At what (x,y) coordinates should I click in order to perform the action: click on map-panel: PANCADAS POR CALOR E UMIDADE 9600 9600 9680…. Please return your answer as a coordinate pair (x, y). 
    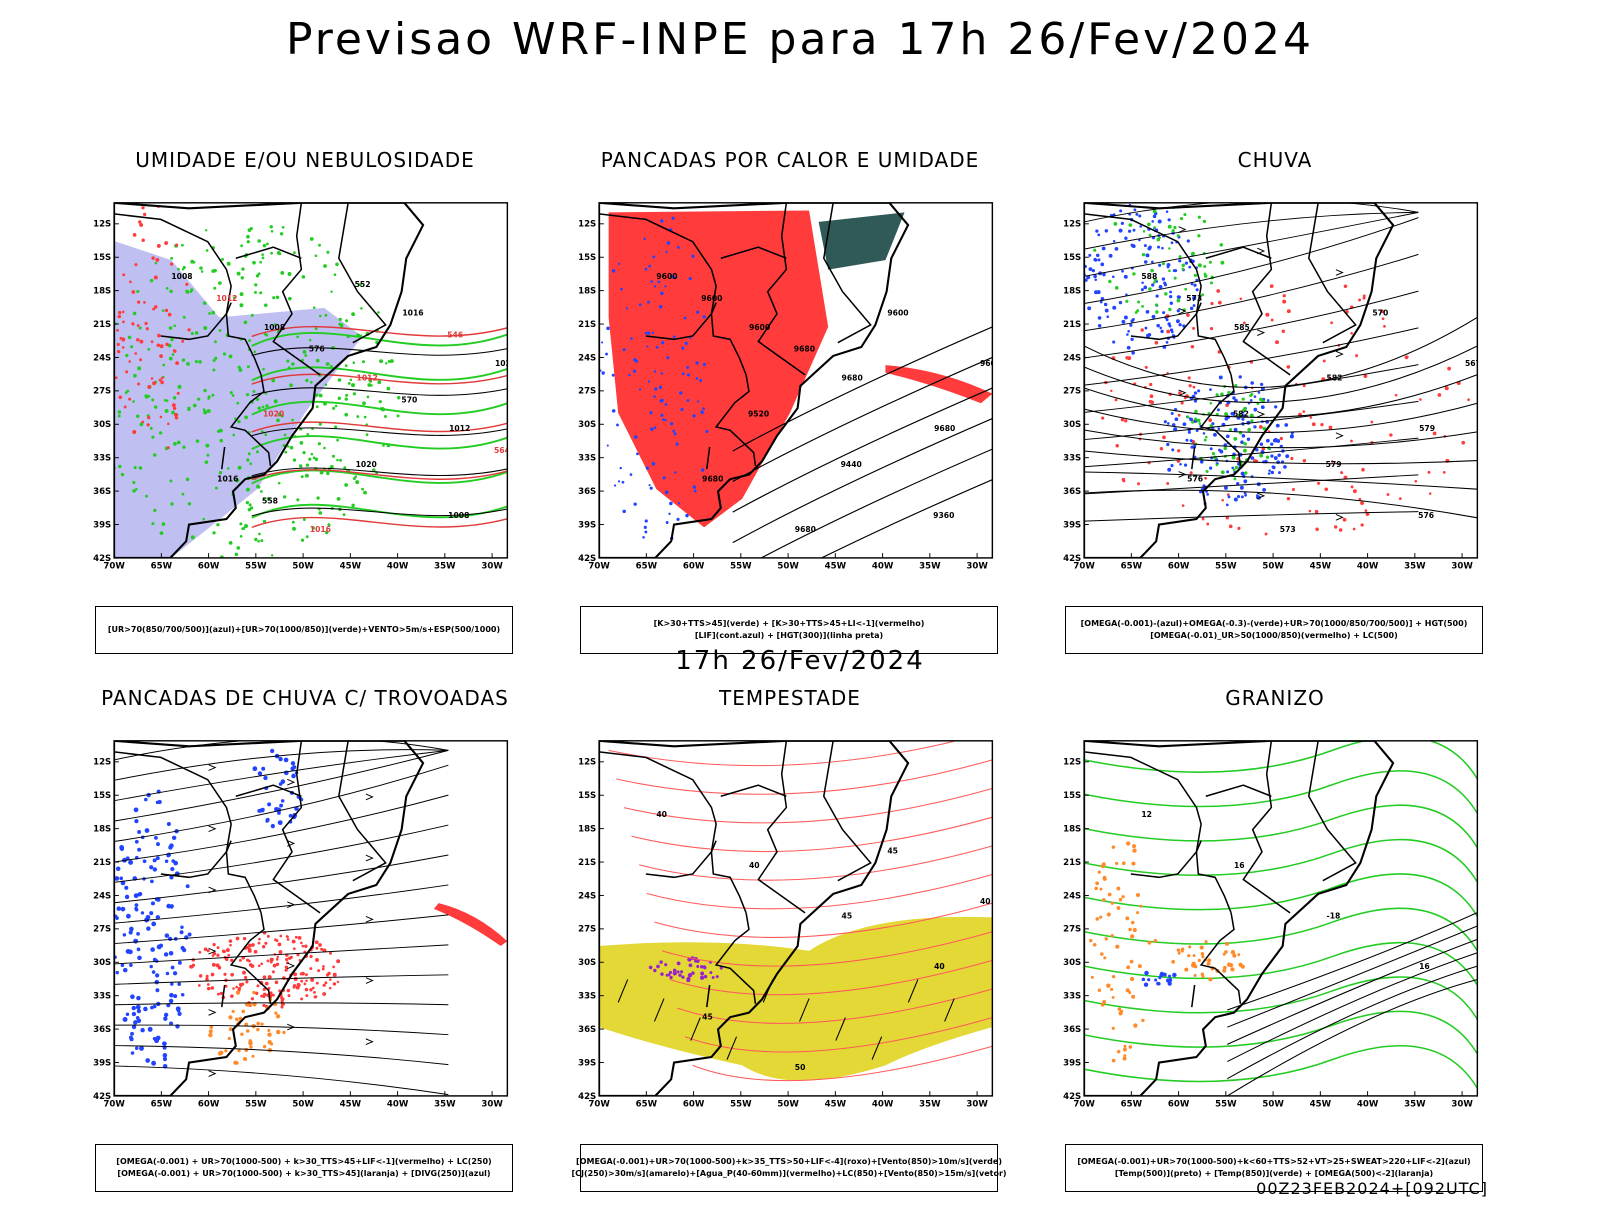
    Looking at the image, I should click on (789, 408).